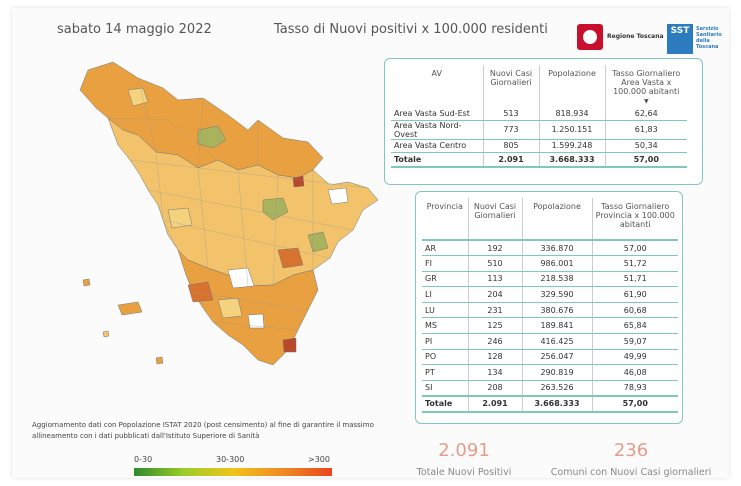 Image resolution: width=741 pixels, height=486 pixels. I want to click on prov-casi: 510, so click(494, 263).